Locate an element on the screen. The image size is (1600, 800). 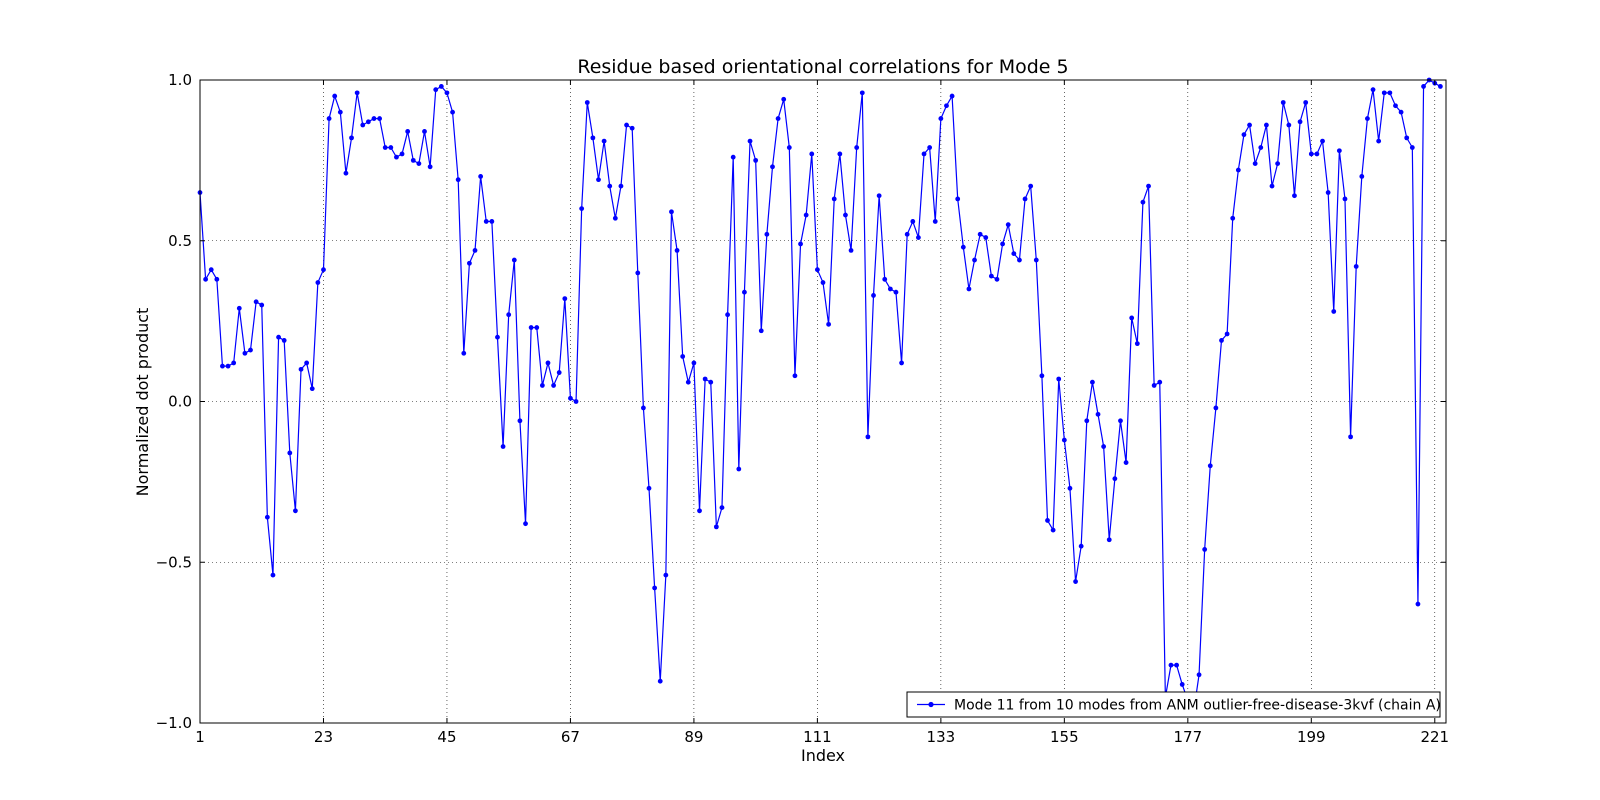
x-tick-label: 111 is located at coordinates (817, 737).